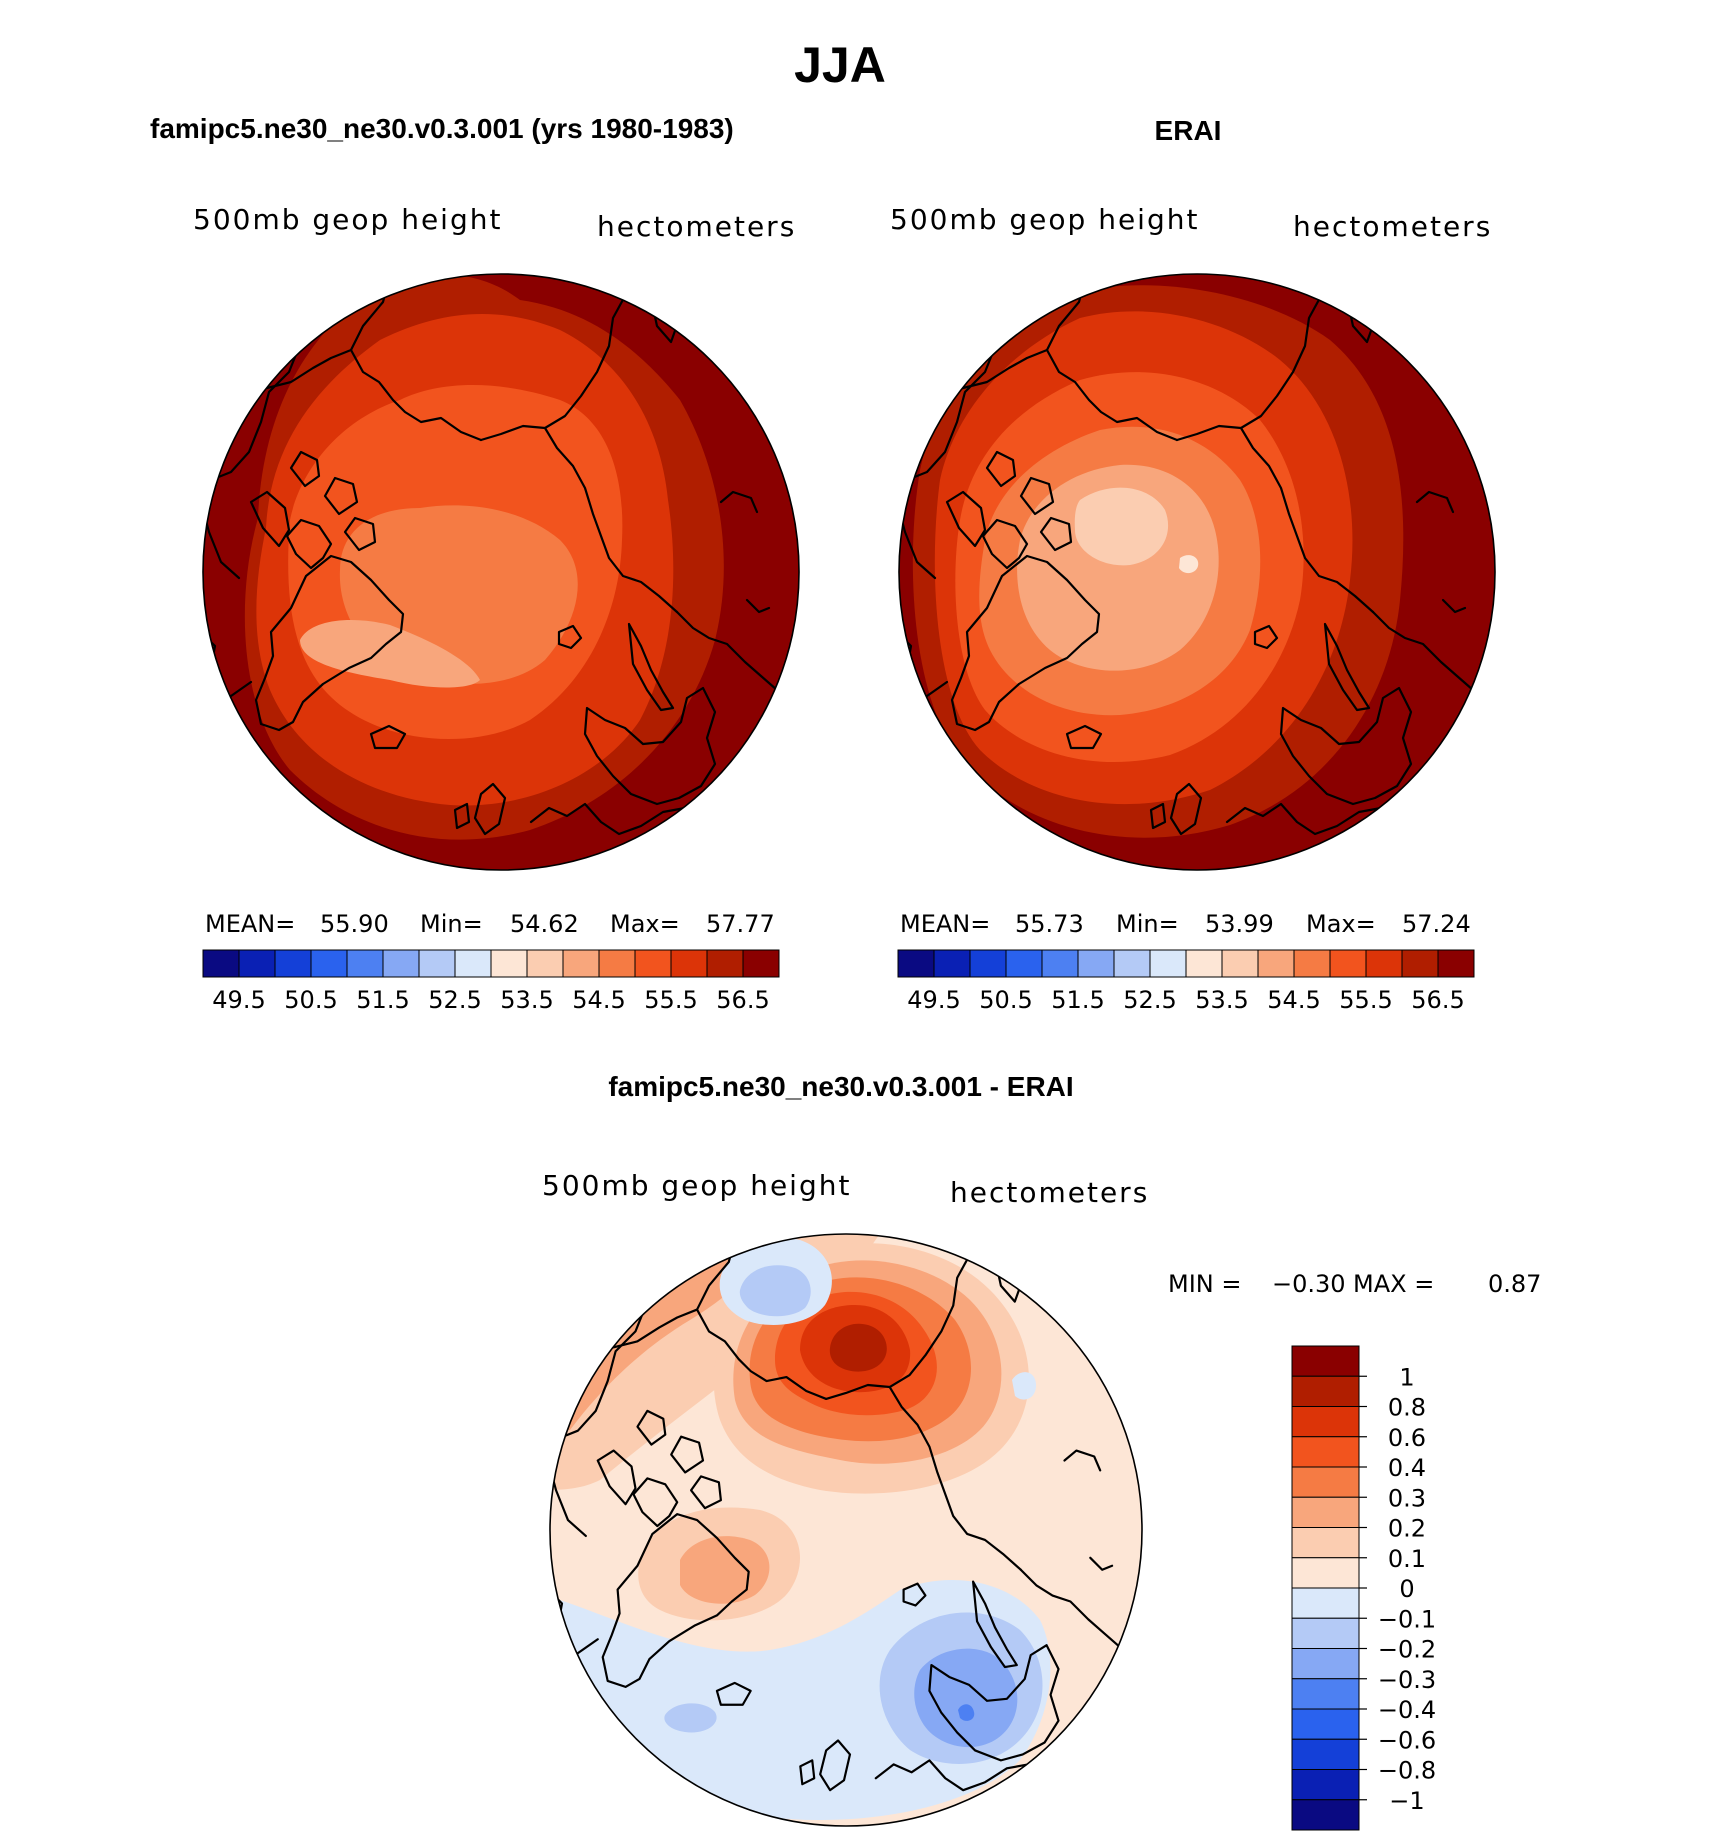 Image resolution: width=1710 pixels, height=1839 pixels. Describe the element at coordinates (1221, 1000) in the screenshot. I see `colorbar-tick-label: 53.5` at that location.